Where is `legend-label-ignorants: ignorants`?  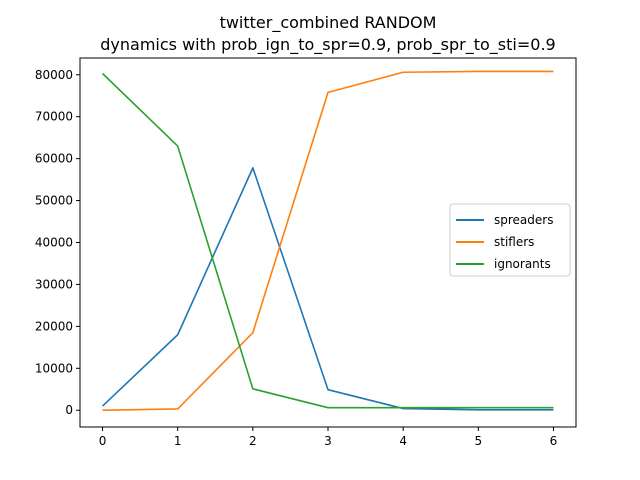 legend-label-ignorants: ignorants is located at coordinates (522, 264).